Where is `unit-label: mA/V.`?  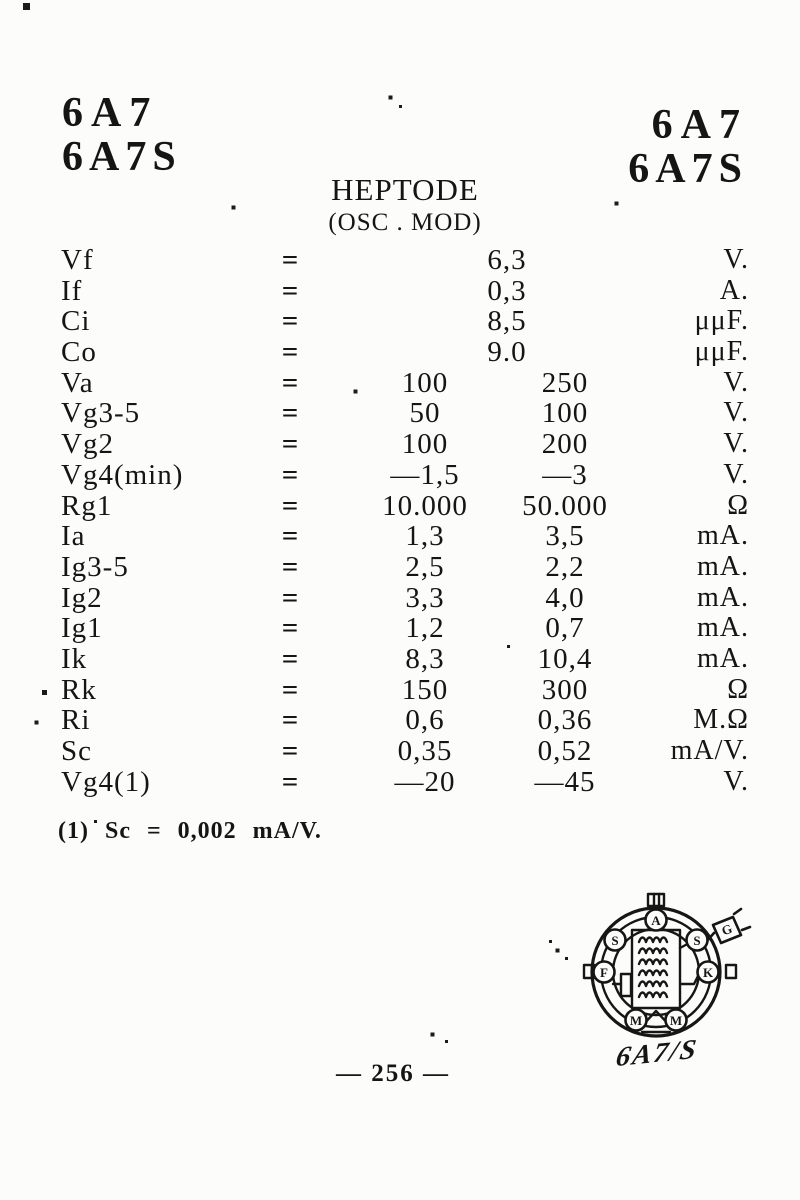
unit-label: mA/V. is located at coordinates (709, 750).